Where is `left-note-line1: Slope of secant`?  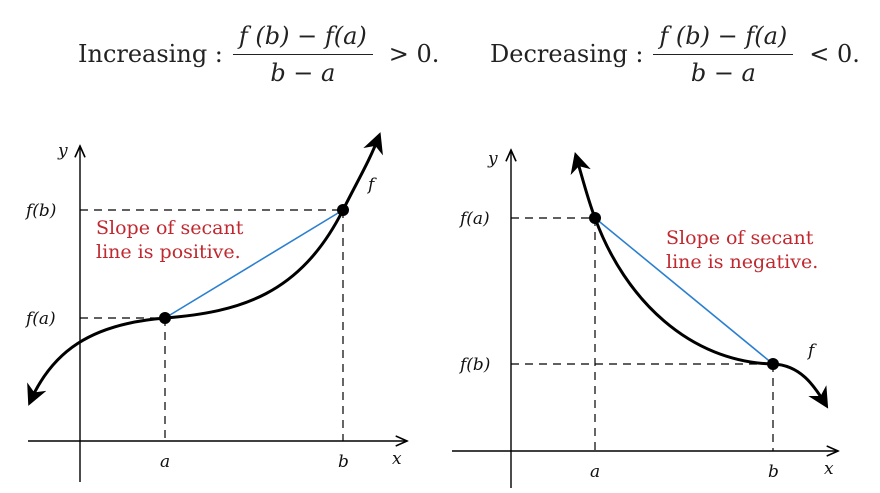
left-note-line1: Slope of secant is located at coordinates (170, 228).